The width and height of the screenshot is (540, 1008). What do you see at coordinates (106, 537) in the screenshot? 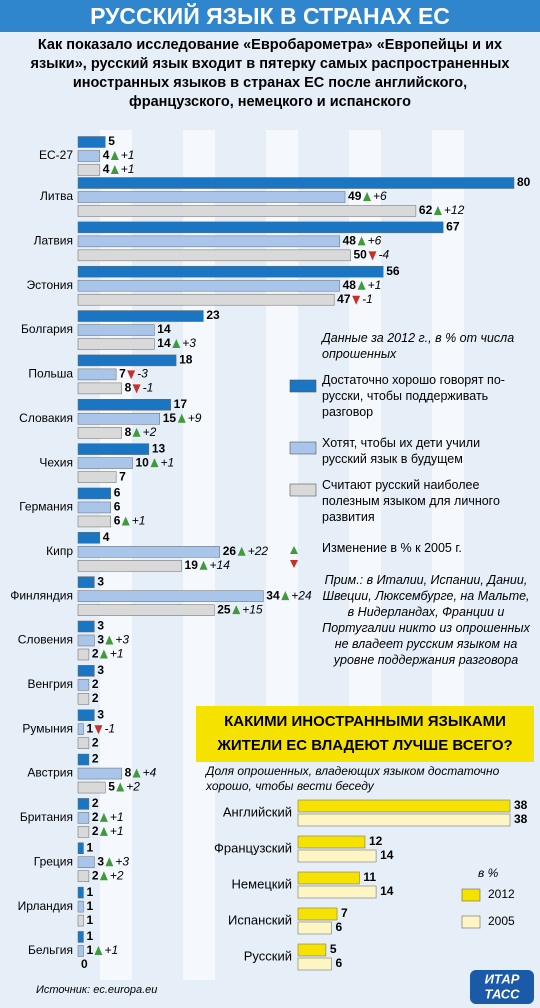
I see `value-label: 4` at bounding box center [106, 537].